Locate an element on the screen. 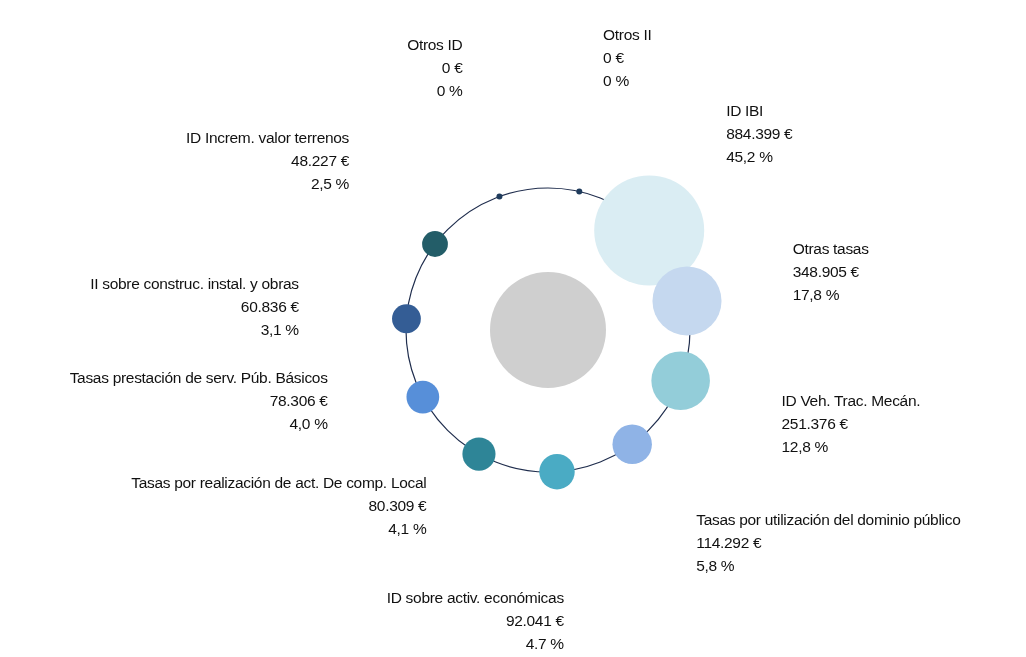  data-label: 17,8 % is located at coordinates (816, 295).